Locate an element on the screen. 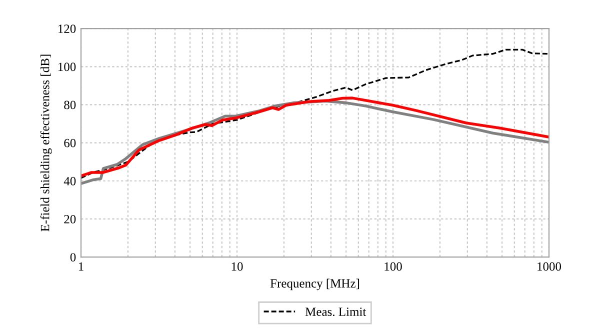 The width and height of the screenshot is (600, 336). x-tick-label: 100 is located at coordinates (393, 266).